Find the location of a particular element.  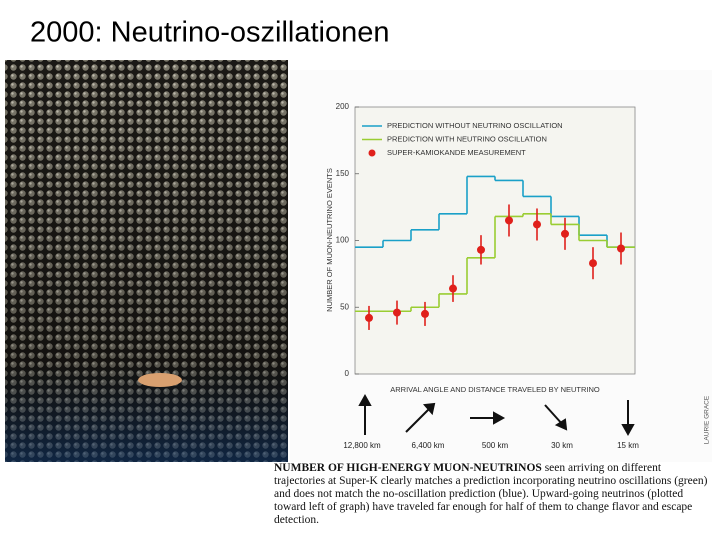

legend-label: SUPER-KAMIOKANDE MEASUREMENT is located at coordinates (456, 152).